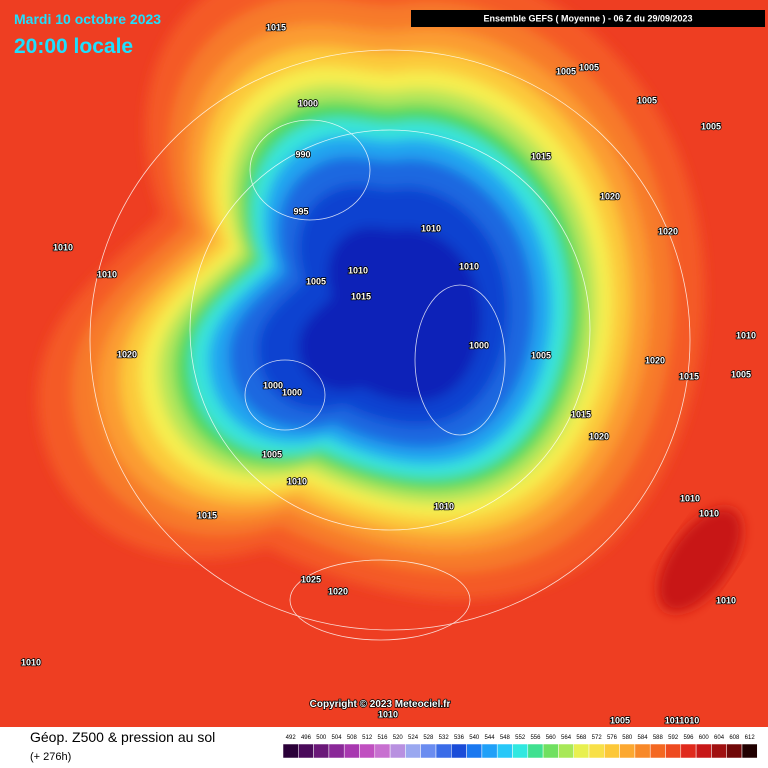 The image size is (768, 768). Describe the element at coordinates (682, 720) in the screenshot. I see `pressure-label: 1011010` at that location.